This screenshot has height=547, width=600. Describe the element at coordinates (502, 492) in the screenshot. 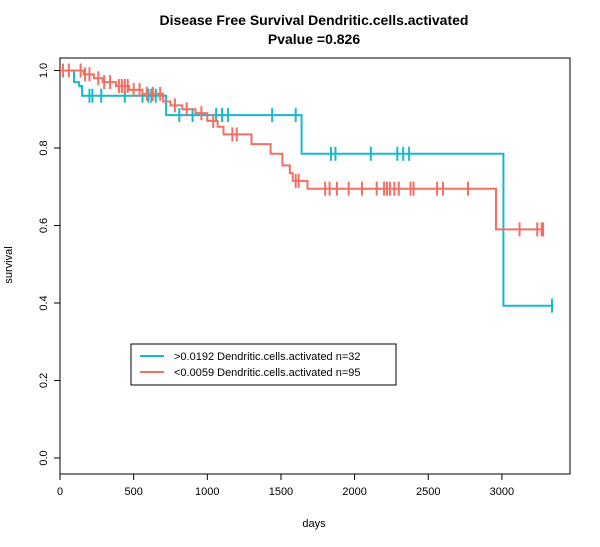

I see `x-tick-label: 3000` at that location.